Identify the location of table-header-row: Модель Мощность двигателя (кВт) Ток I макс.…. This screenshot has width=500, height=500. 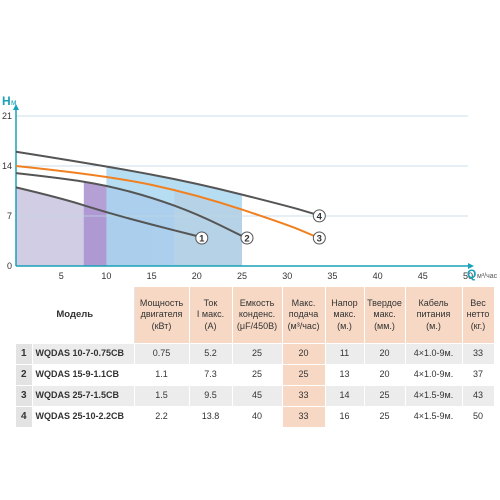
(255, 315).